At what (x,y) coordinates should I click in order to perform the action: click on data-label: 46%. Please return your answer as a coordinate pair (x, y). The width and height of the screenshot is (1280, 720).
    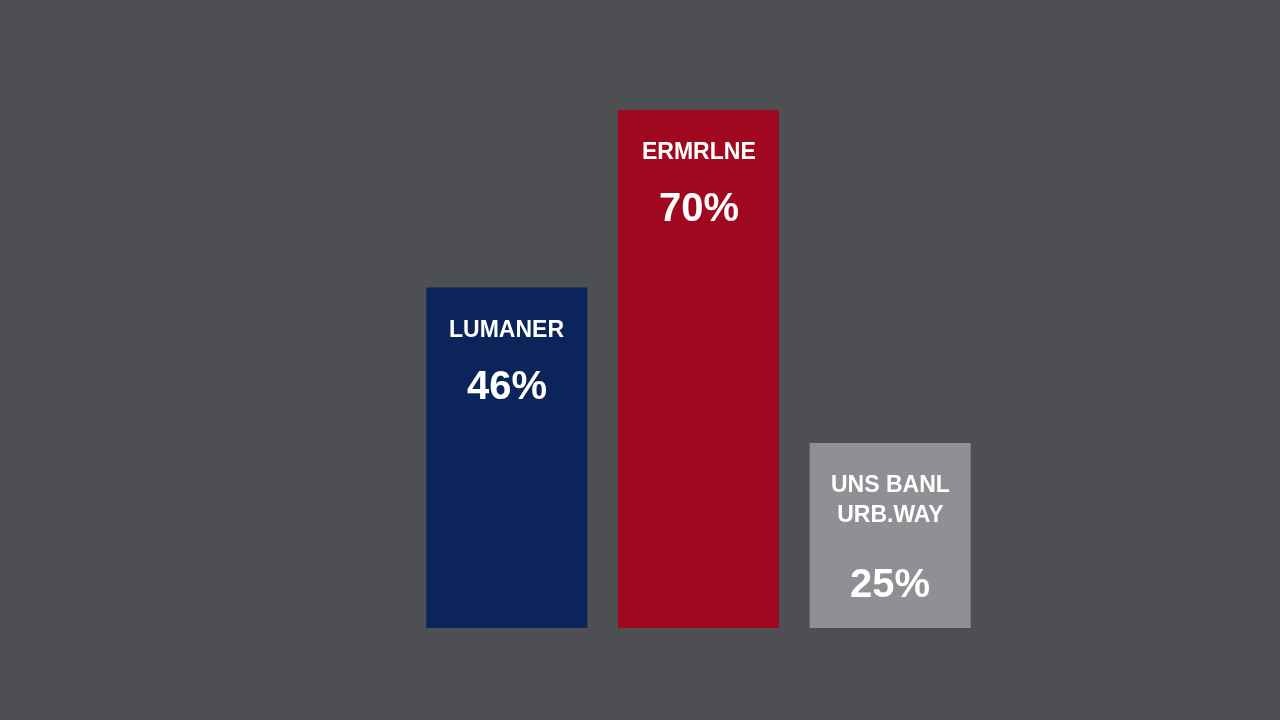
    Looking at the image, I should click on (507, 385).